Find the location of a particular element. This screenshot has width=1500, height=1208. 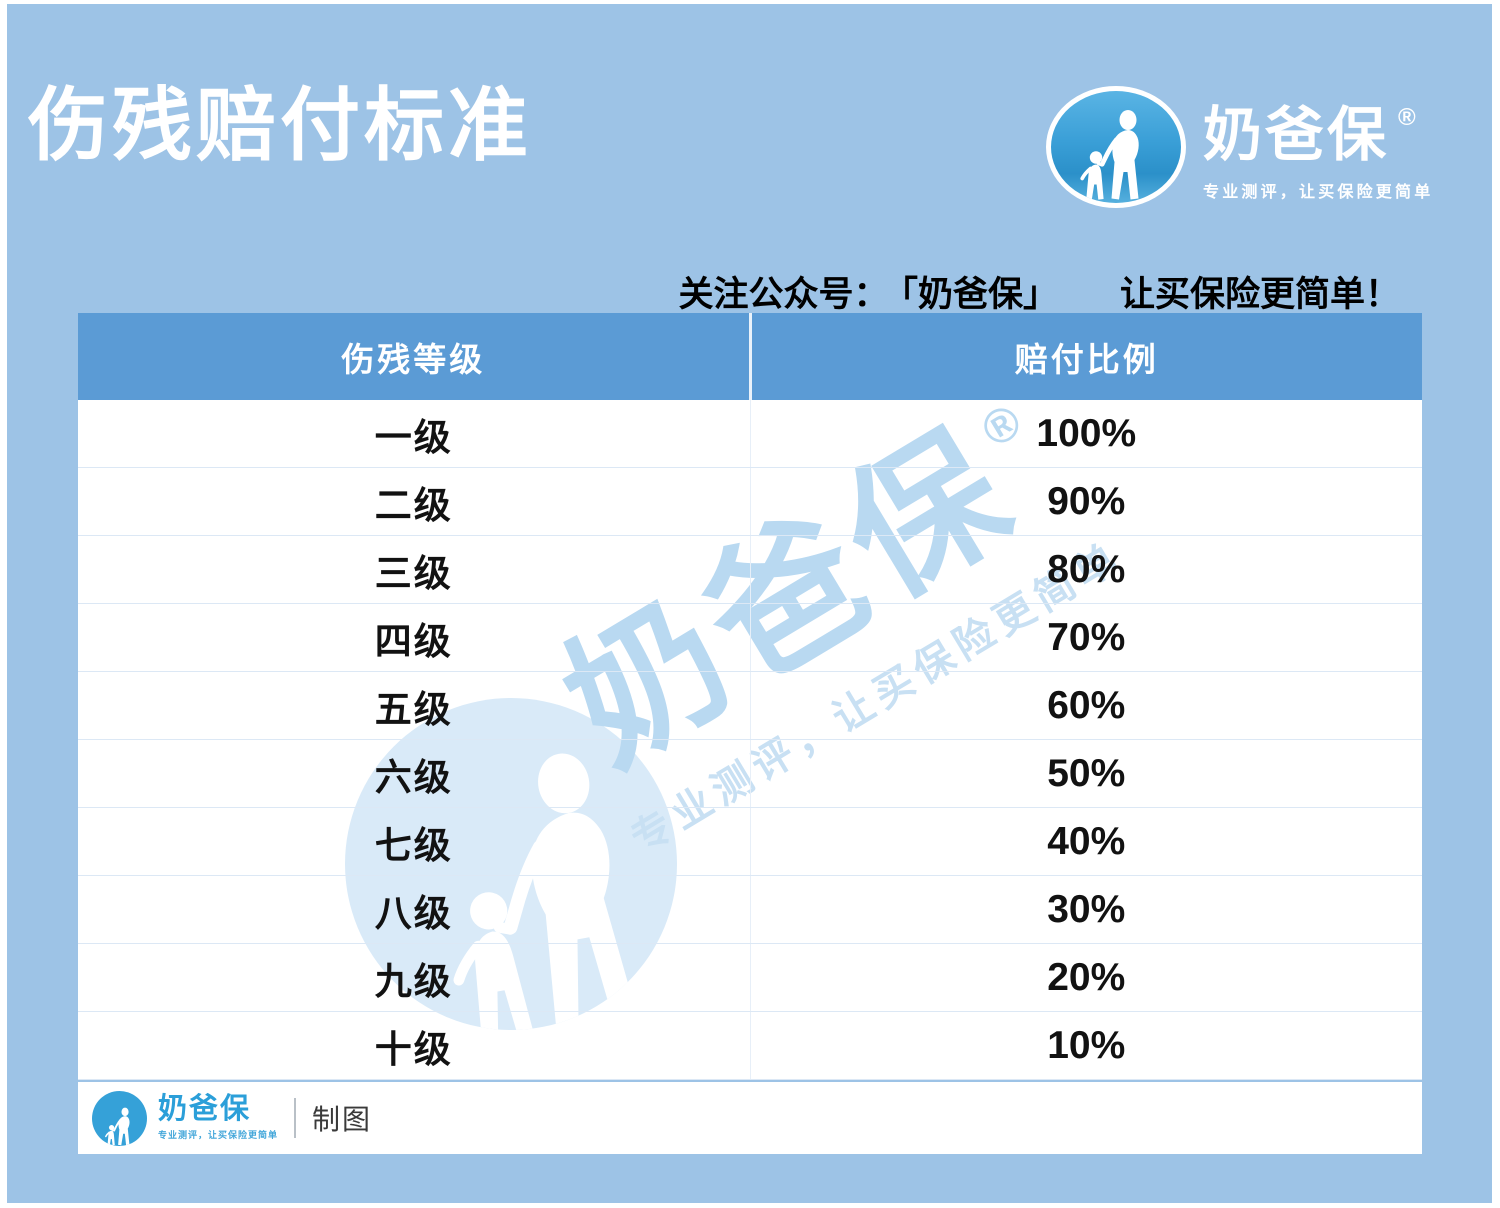

table-row: 八级 30% is located at coordinates (750, 910).